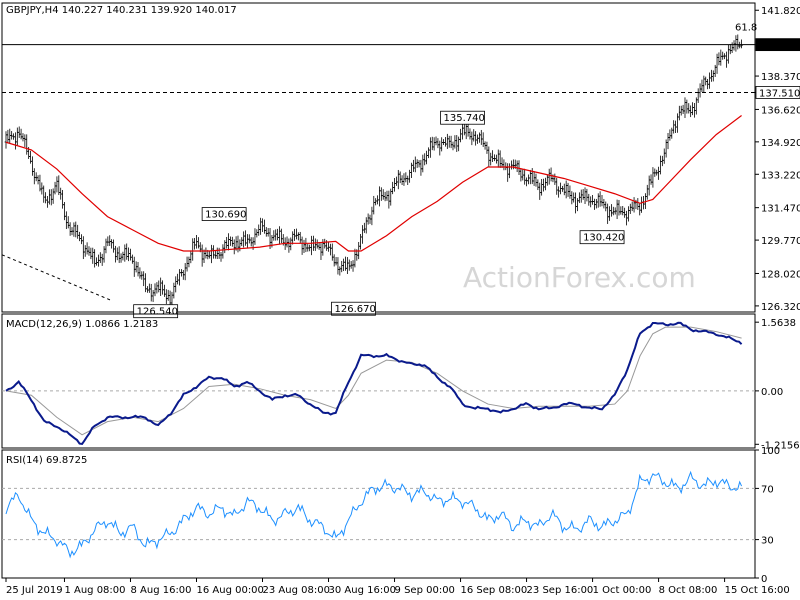  What do you see at coordinates (780, 445) in the screenshot?
I see `macd-tick-label: -1.2156` at bounding box center [780, 445].